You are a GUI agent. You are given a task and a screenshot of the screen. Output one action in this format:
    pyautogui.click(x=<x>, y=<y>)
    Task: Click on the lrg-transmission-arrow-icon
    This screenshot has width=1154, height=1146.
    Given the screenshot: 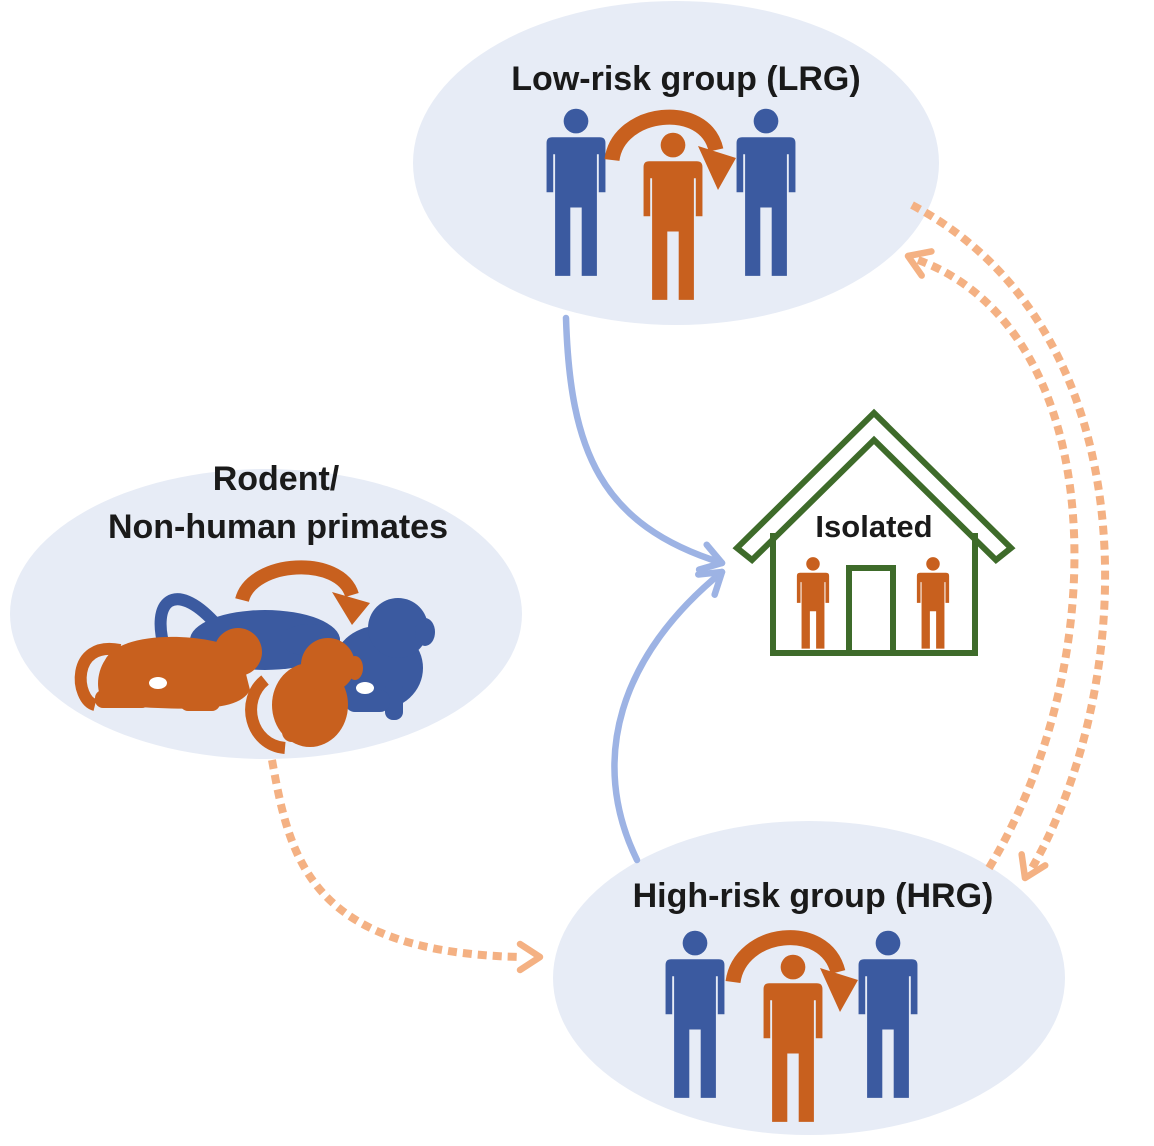 What is the action you would take?
    pyautogui.click(x=670, y=149)
    